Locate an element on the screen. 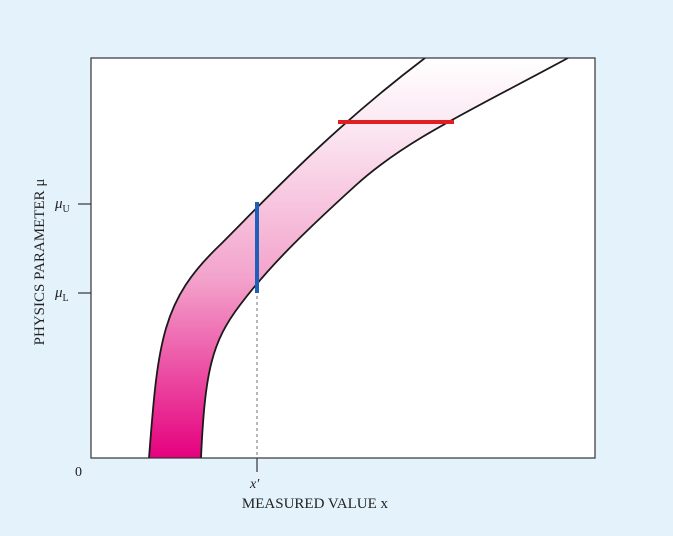 This screenshot has width=673, height=536. mu-upper-label: μU is located at coordinates (62, 205).